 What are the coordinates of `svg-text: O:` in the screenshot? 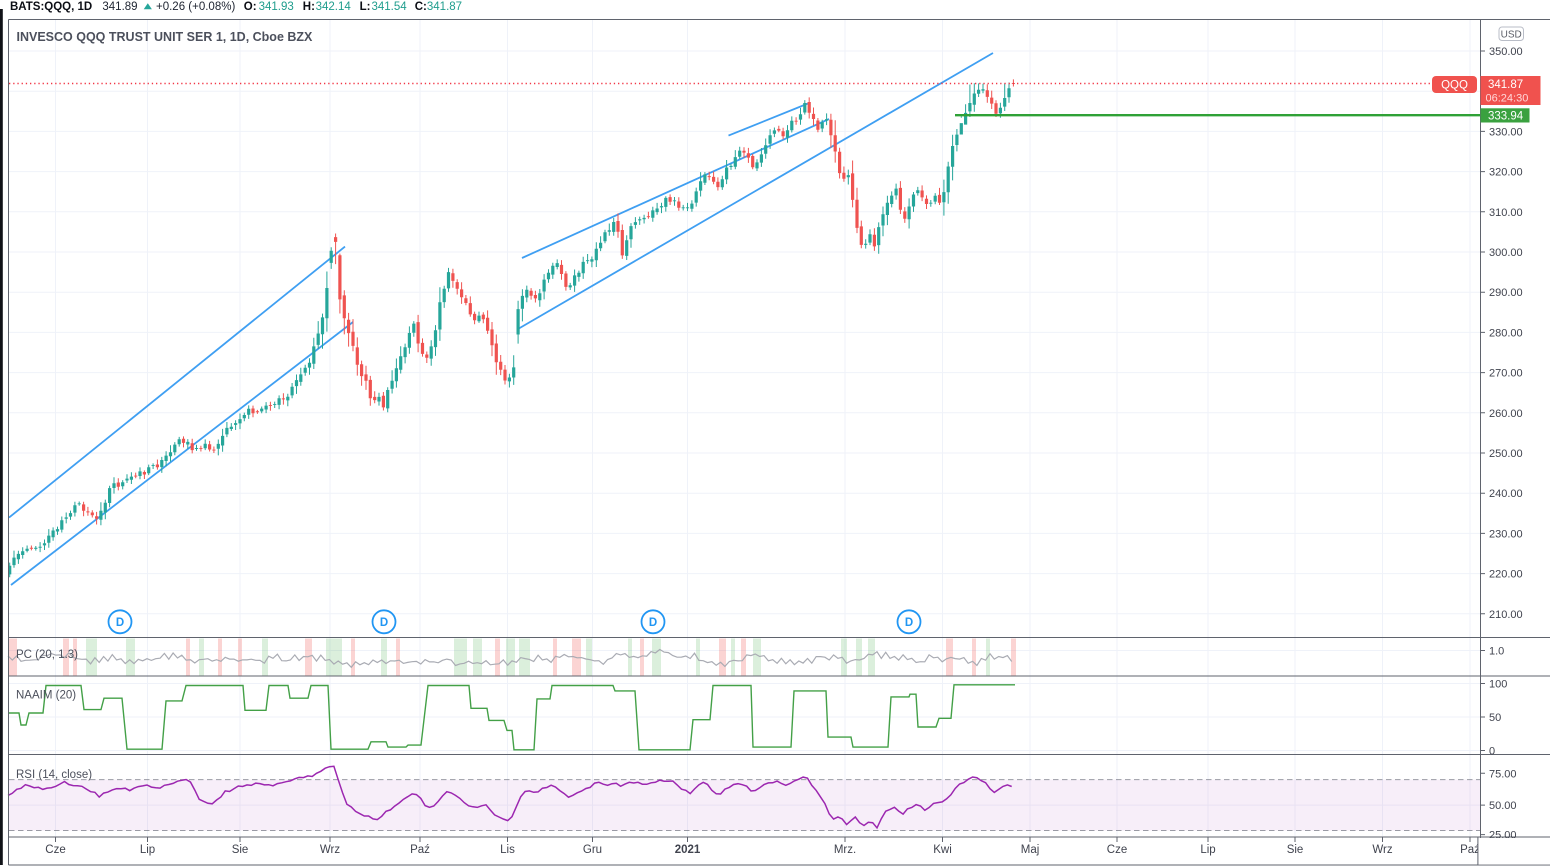 It's located at (250, 7).